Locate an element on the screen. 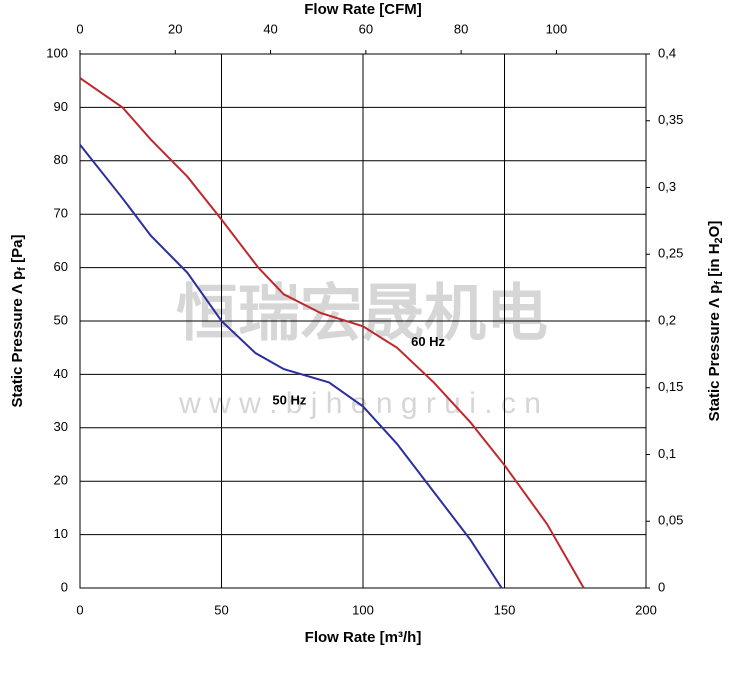 The width and height of the screenshot is (750, 674). y2-tick-label: 0,2 is located at coordinates (667, 319).